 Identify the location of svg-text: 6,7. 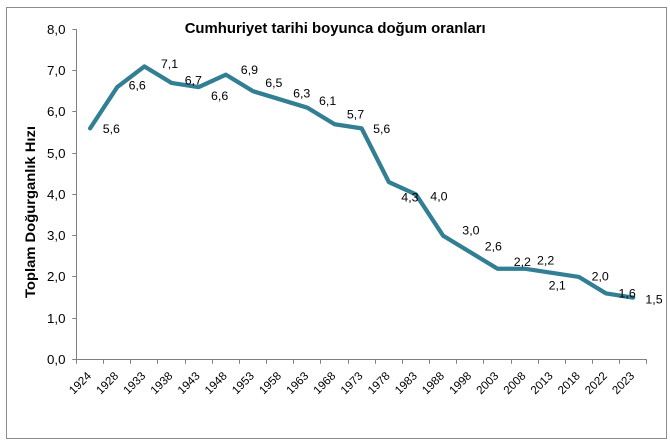
(193, 81).